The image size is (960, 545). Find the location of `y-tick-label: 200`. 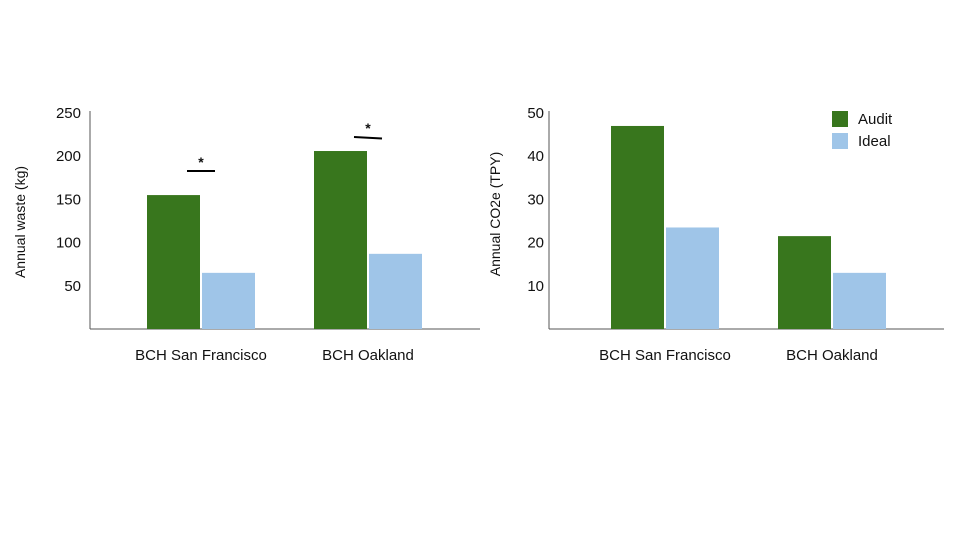

y-tick-label: 200 is located at coordinates (68, 156).